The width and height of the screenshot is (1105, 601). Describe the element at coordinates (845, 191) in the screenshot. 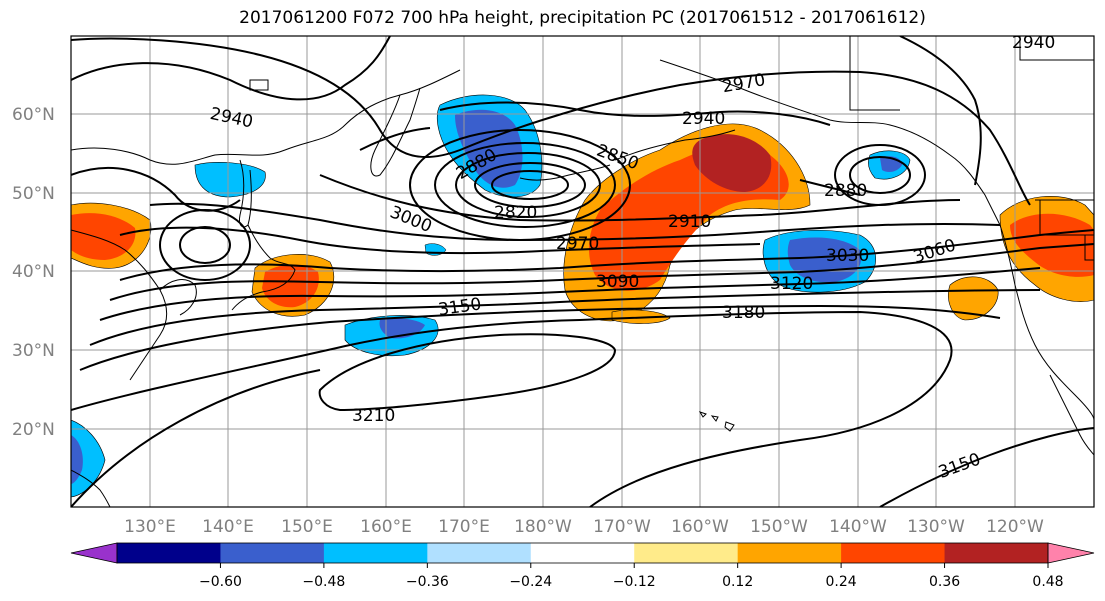

I see `contour-label: 2880` at that location.